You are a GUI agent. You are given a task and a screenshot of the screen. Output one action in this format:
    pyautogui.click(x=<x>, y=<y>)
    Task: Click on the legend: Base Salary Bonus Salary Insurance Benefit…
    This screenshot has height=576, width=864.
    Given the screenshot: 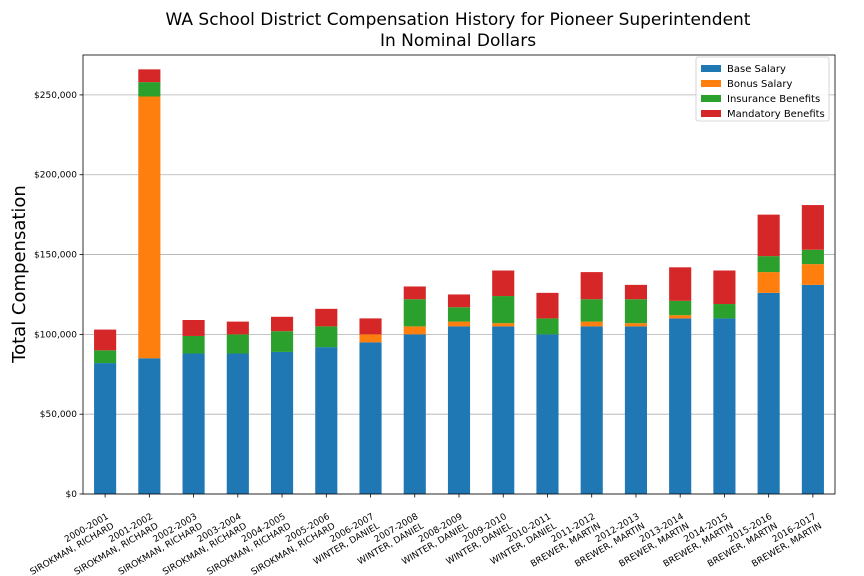 What is the action you would take?
    pyautogui.click(x=762, y=89)
    